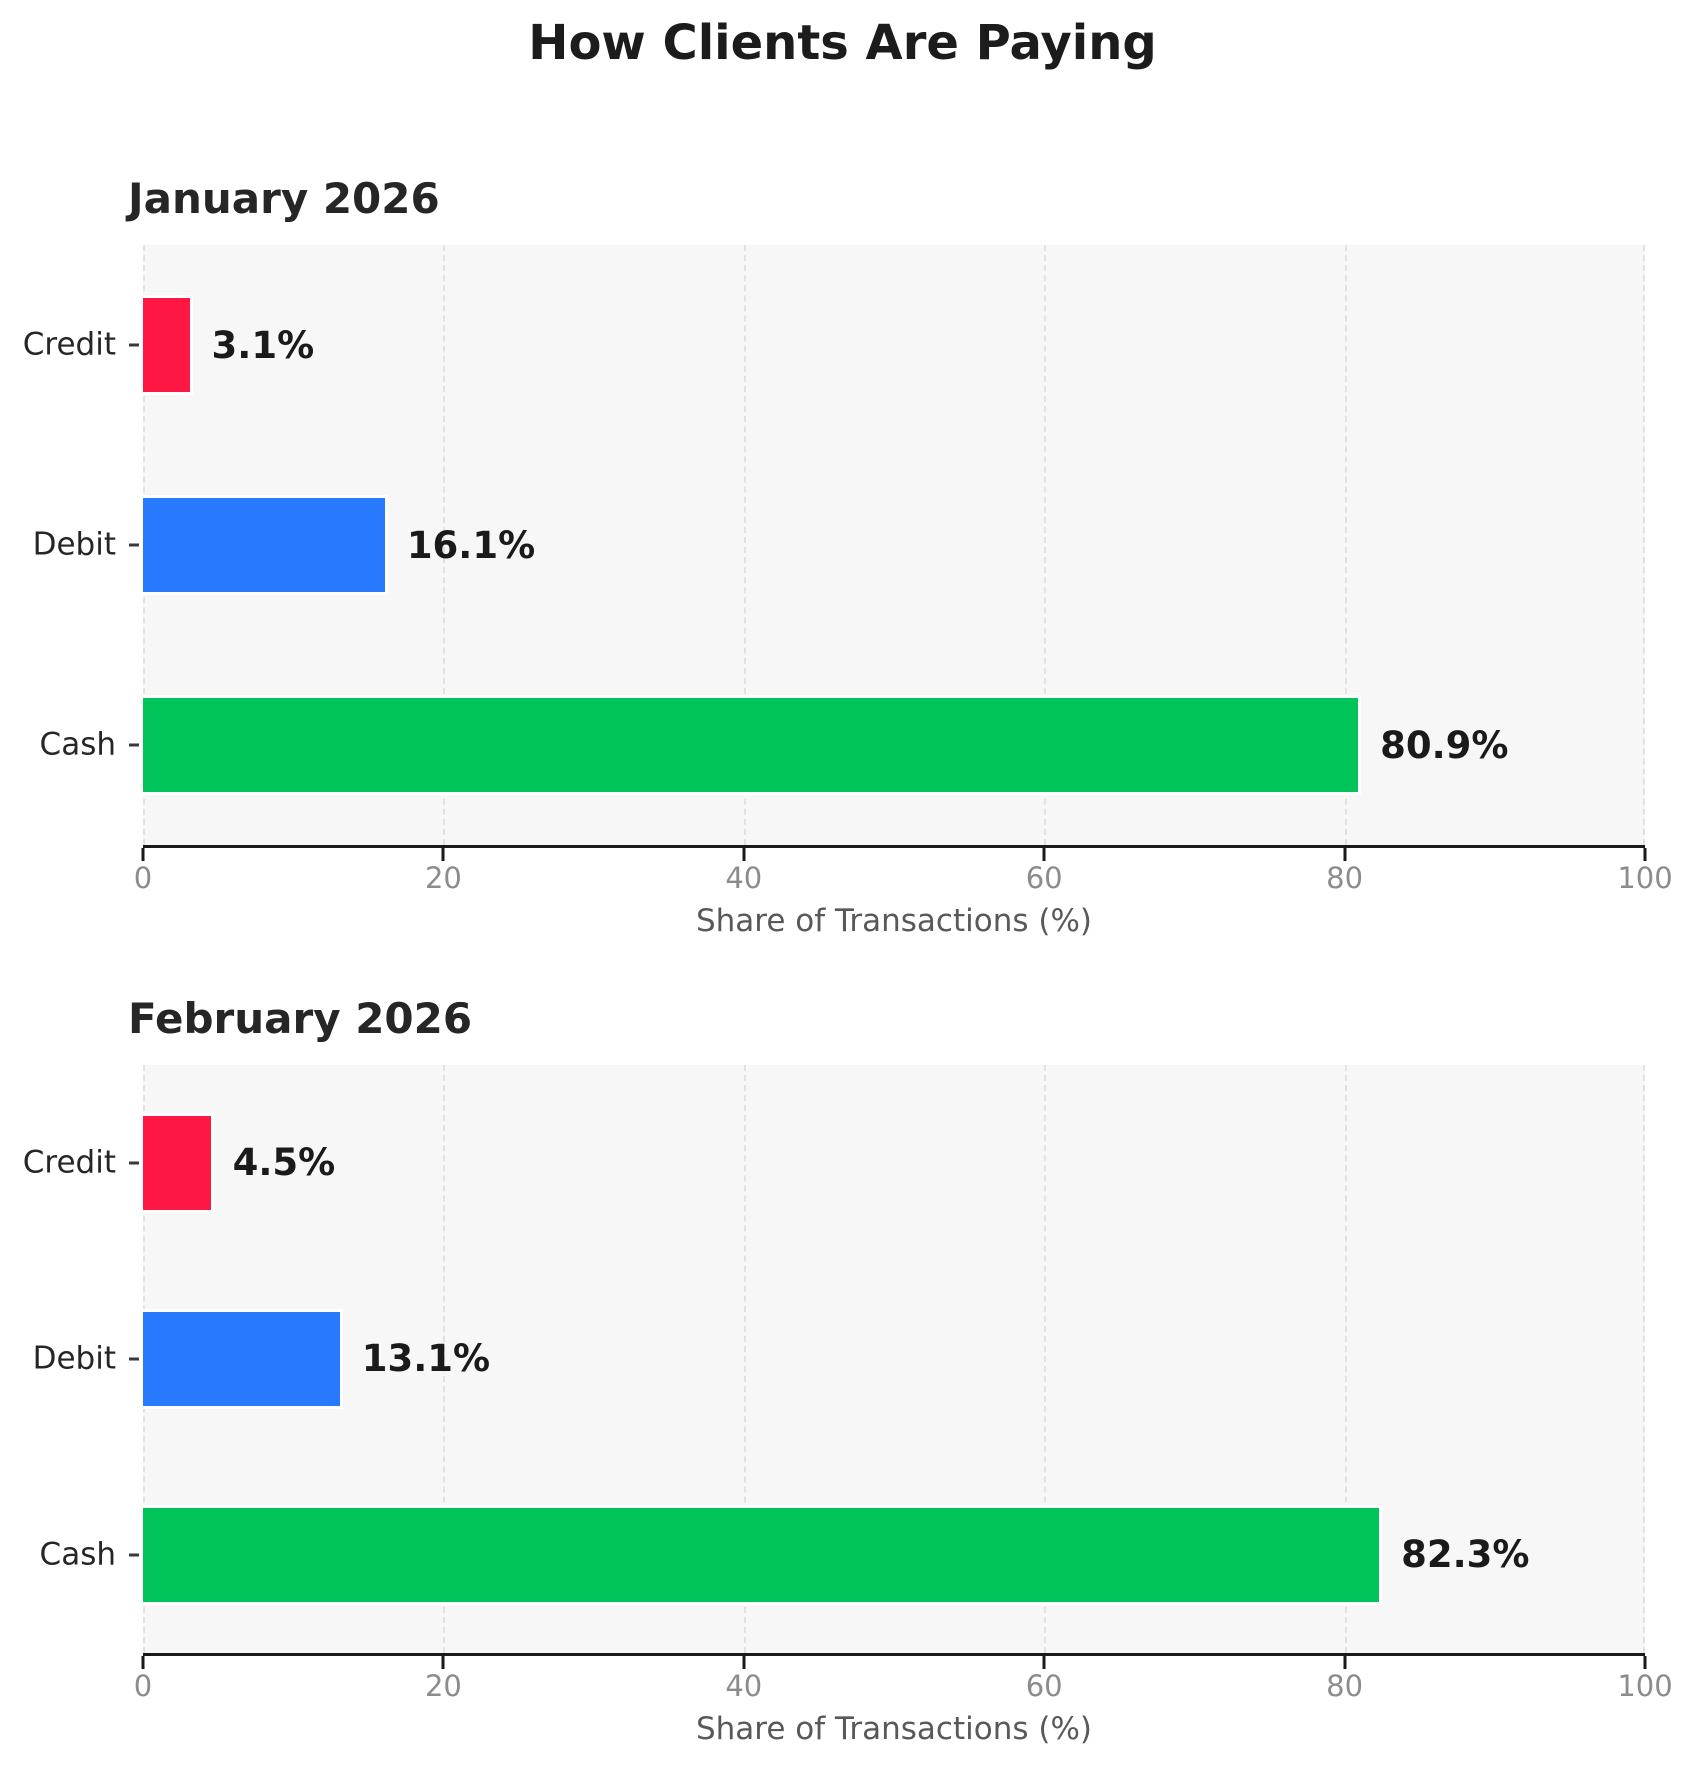 The image size is (1685, 1776). Describe the element at coordinates (284, 1163) in the screenshot. I see `value-label-credit: 4.5%` at that location.